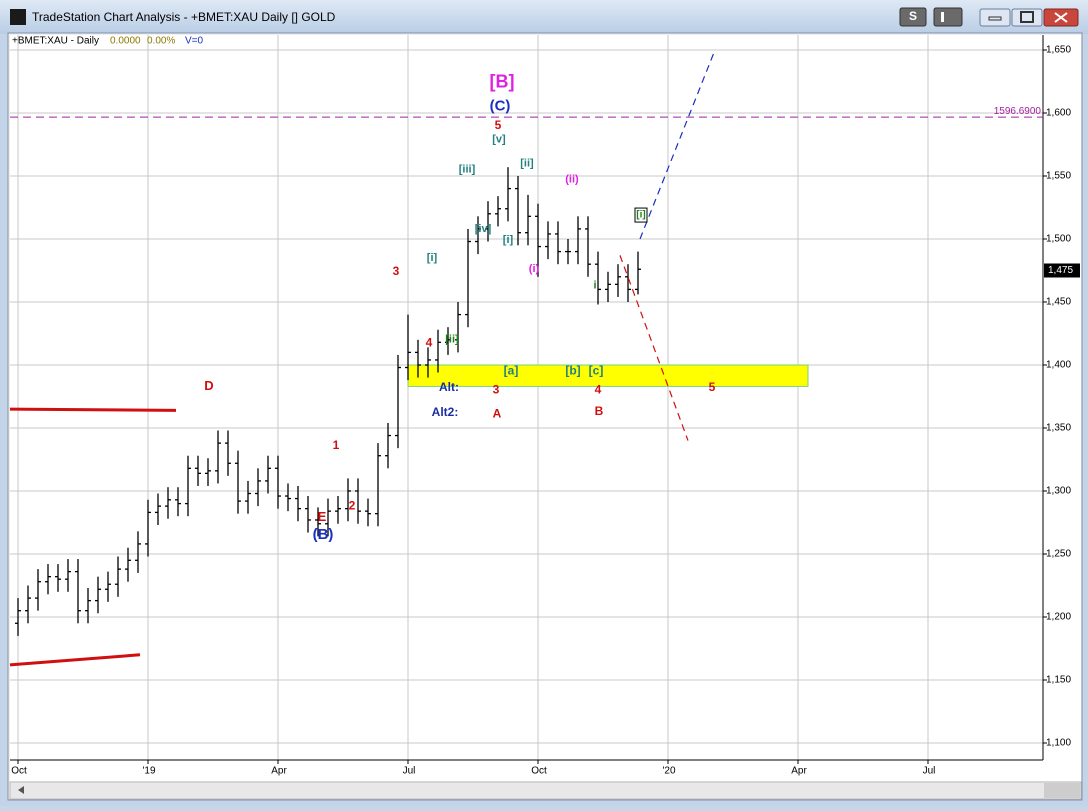 Image resolution: width=1088 pixels, height=811 pixels. I want to click on wave-label: (i), so click(534, 269).